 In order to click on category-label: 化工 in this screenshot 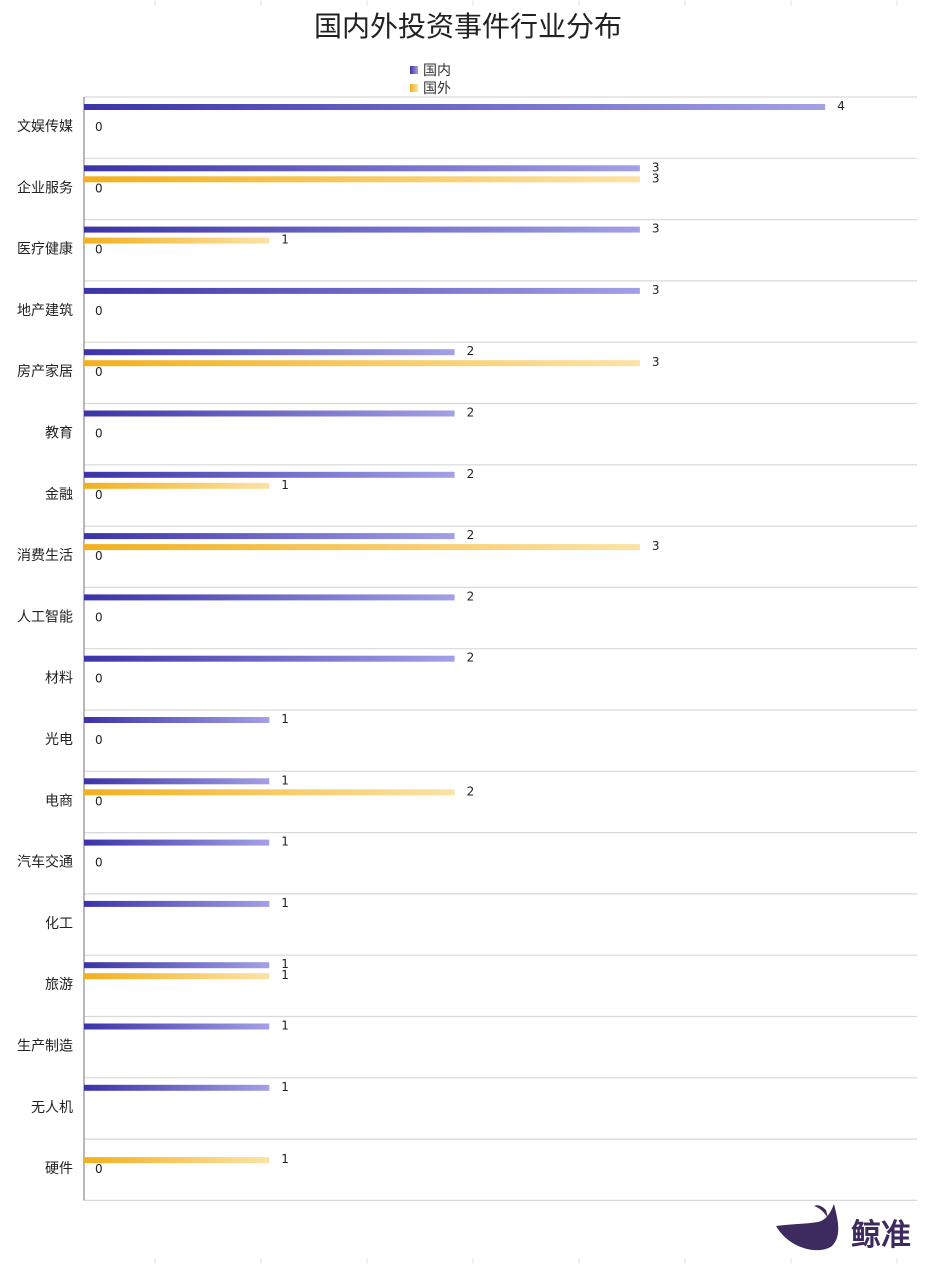, I will do `click(59, 924)`.